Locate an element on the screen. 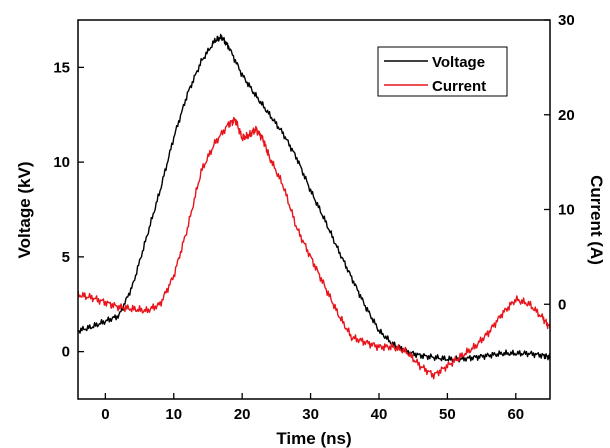  y-tick-label-left: 10 is located at coordinates (61, 162).